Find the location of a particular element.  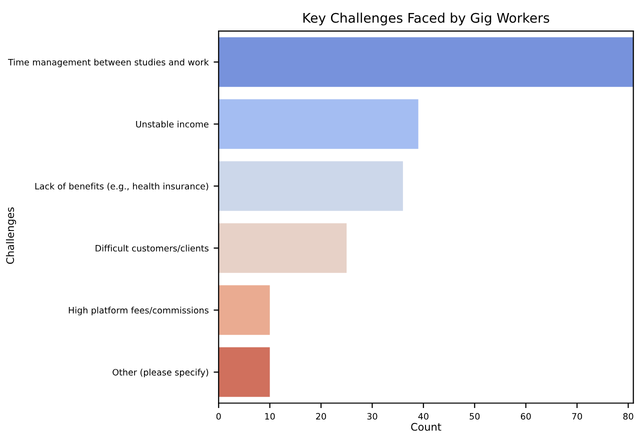

y-tick-label: Unstable income is located at coordinates (172, 124).